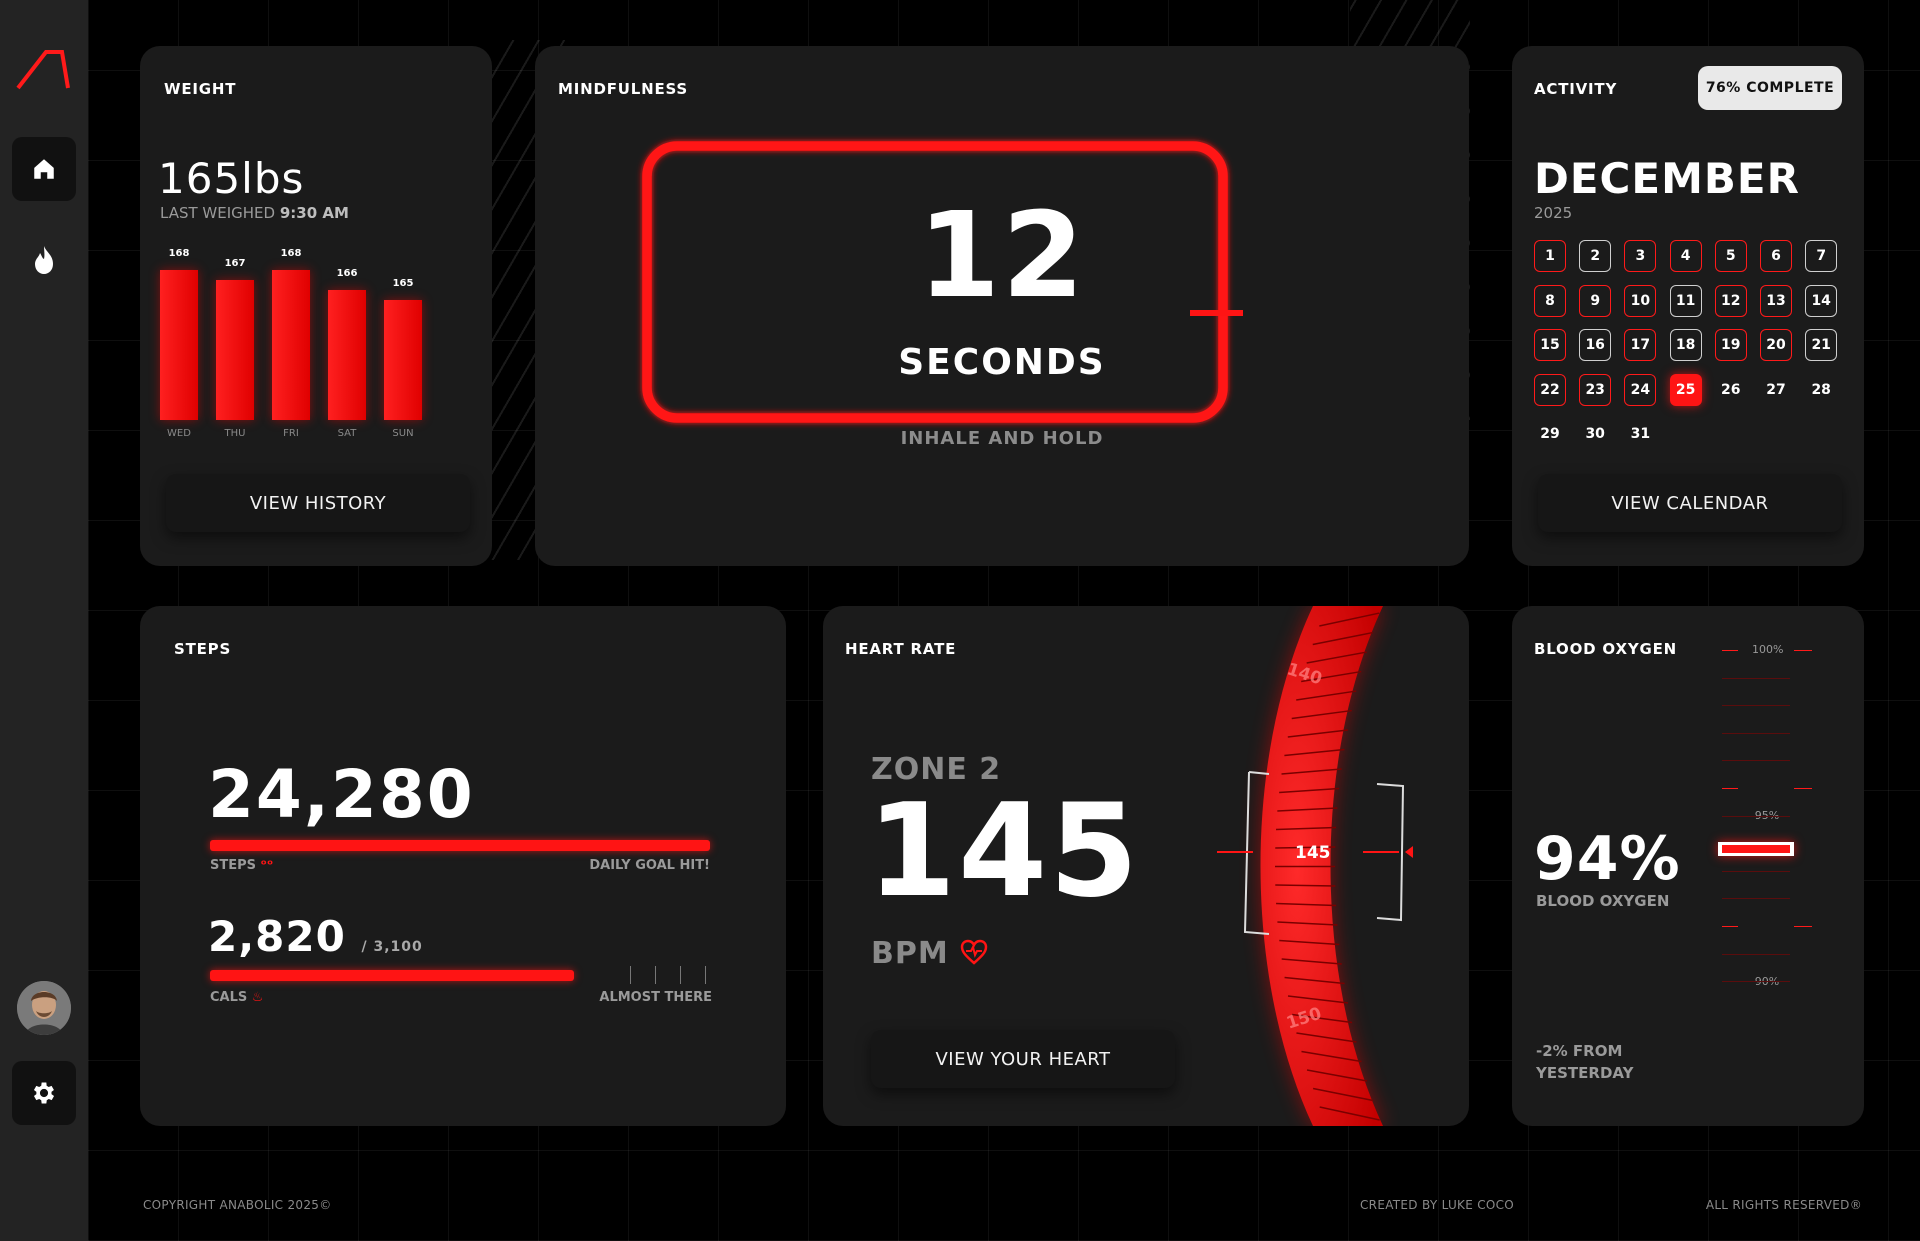 This screenshot has height=1241, width=1920. Describe the element at coordinates (1595, 300) in the screenshot. I see `calendar-day: 9` at that location.